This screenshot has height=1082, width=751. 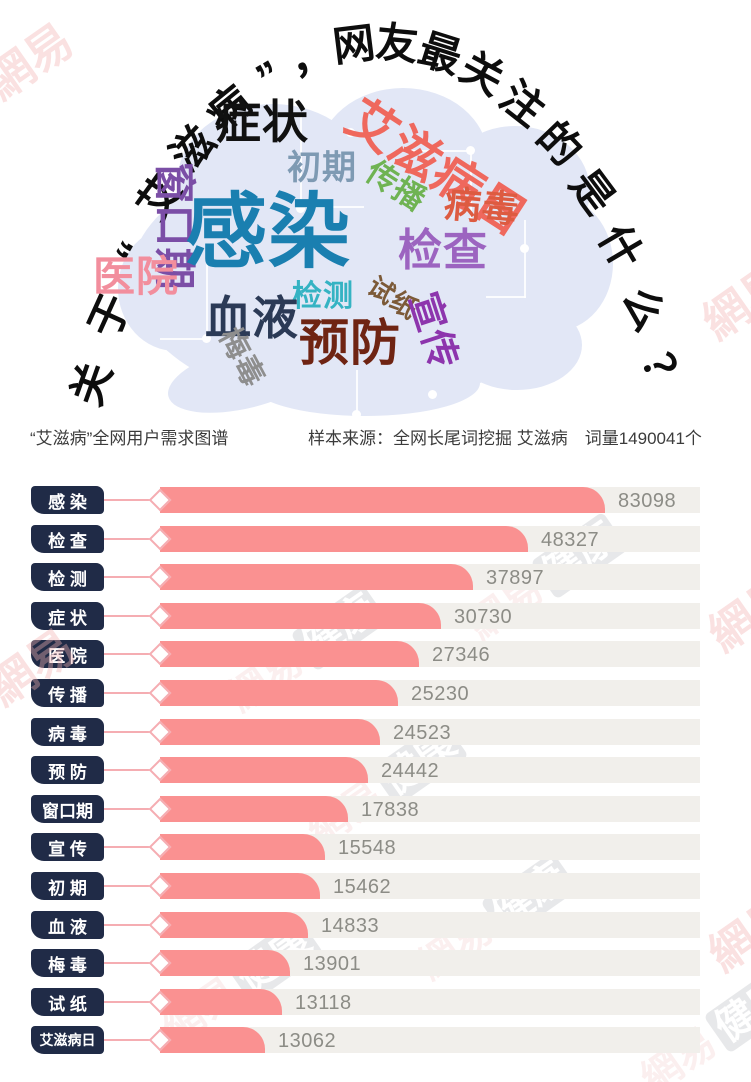 I want to click on bar-row: 初 期 15462, so click(x=375, y=886).